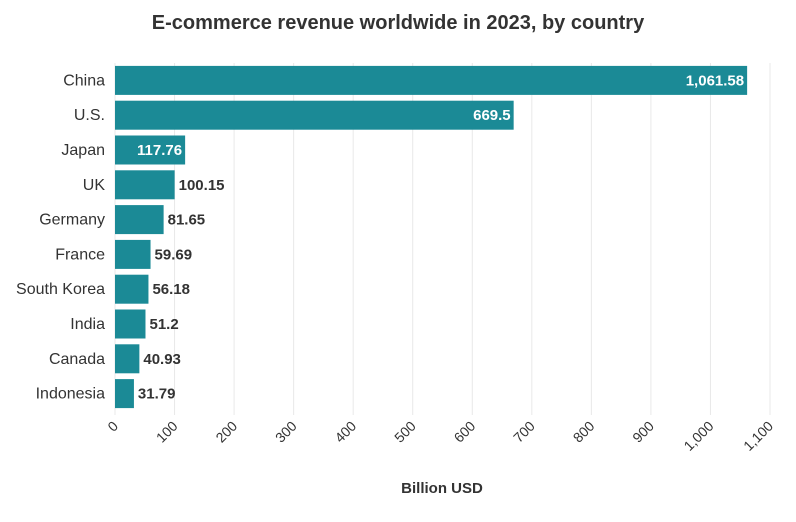  What do you see at coordinates (163, 324) in the screenshot?
I see `value-label: 51.2` at bounding box center [163, 324].